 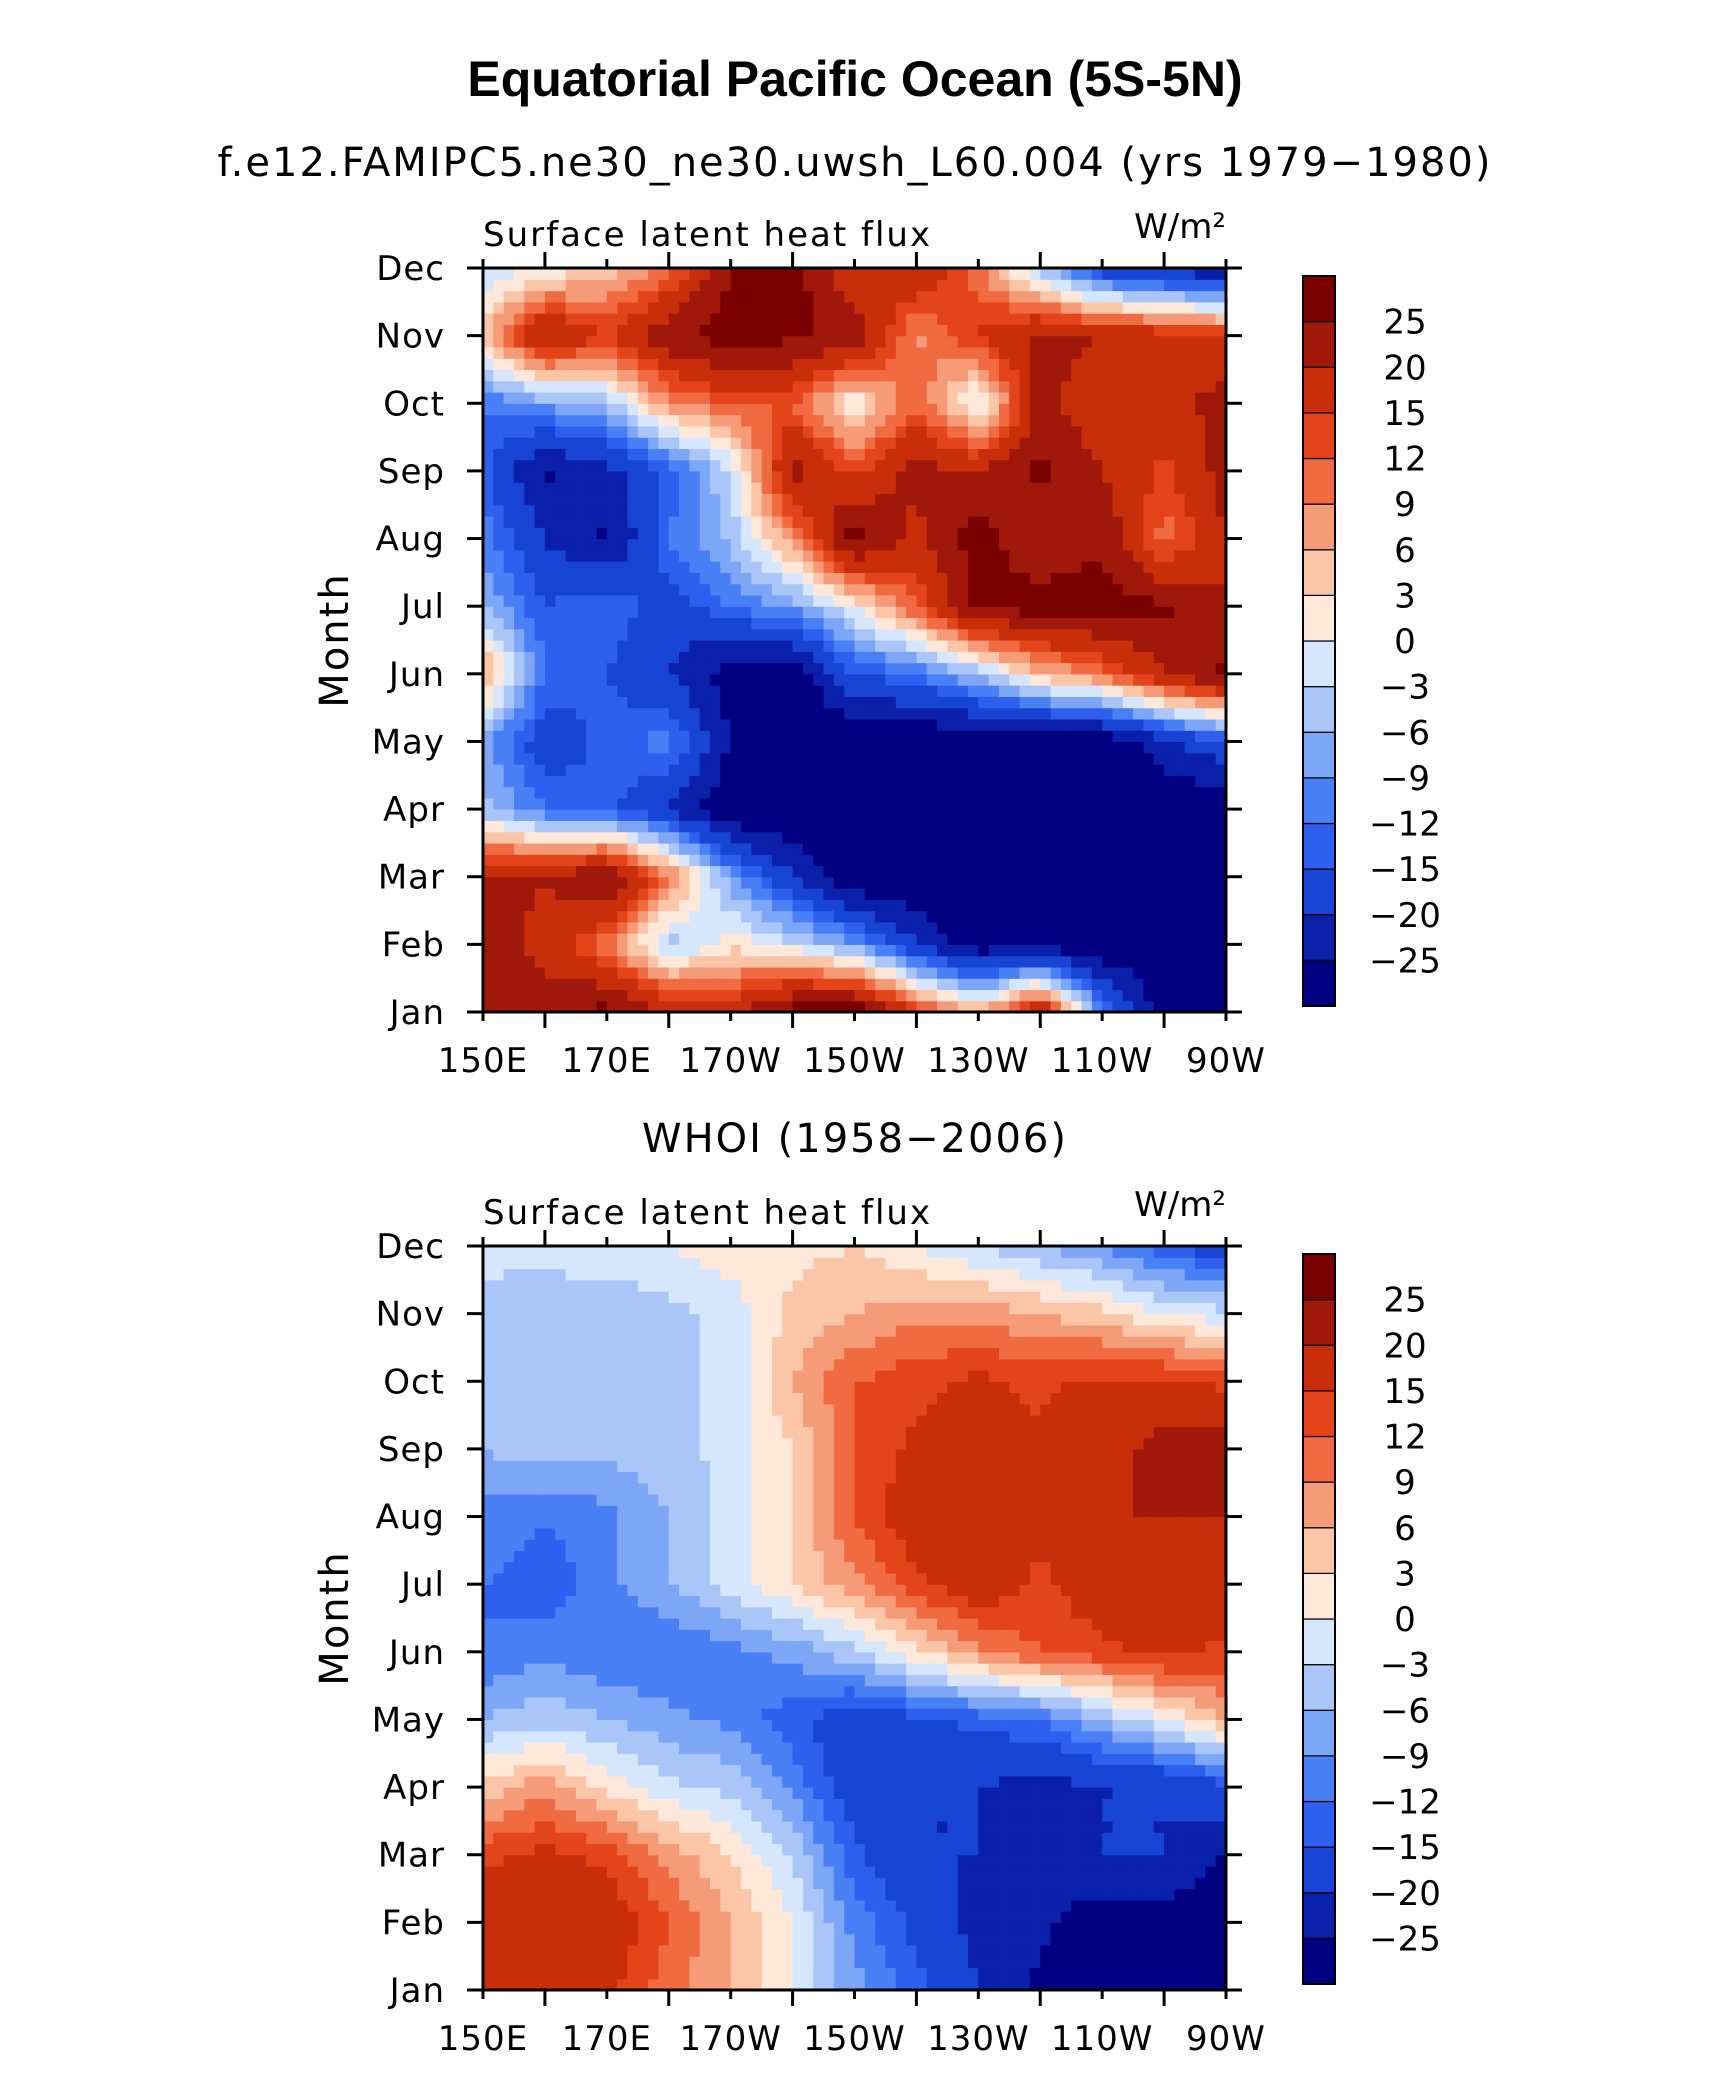 What do you see at coordinates (413, 945) in the screenshot?
I see `y-tick-label: Feb` at bounding box center [413, 945].